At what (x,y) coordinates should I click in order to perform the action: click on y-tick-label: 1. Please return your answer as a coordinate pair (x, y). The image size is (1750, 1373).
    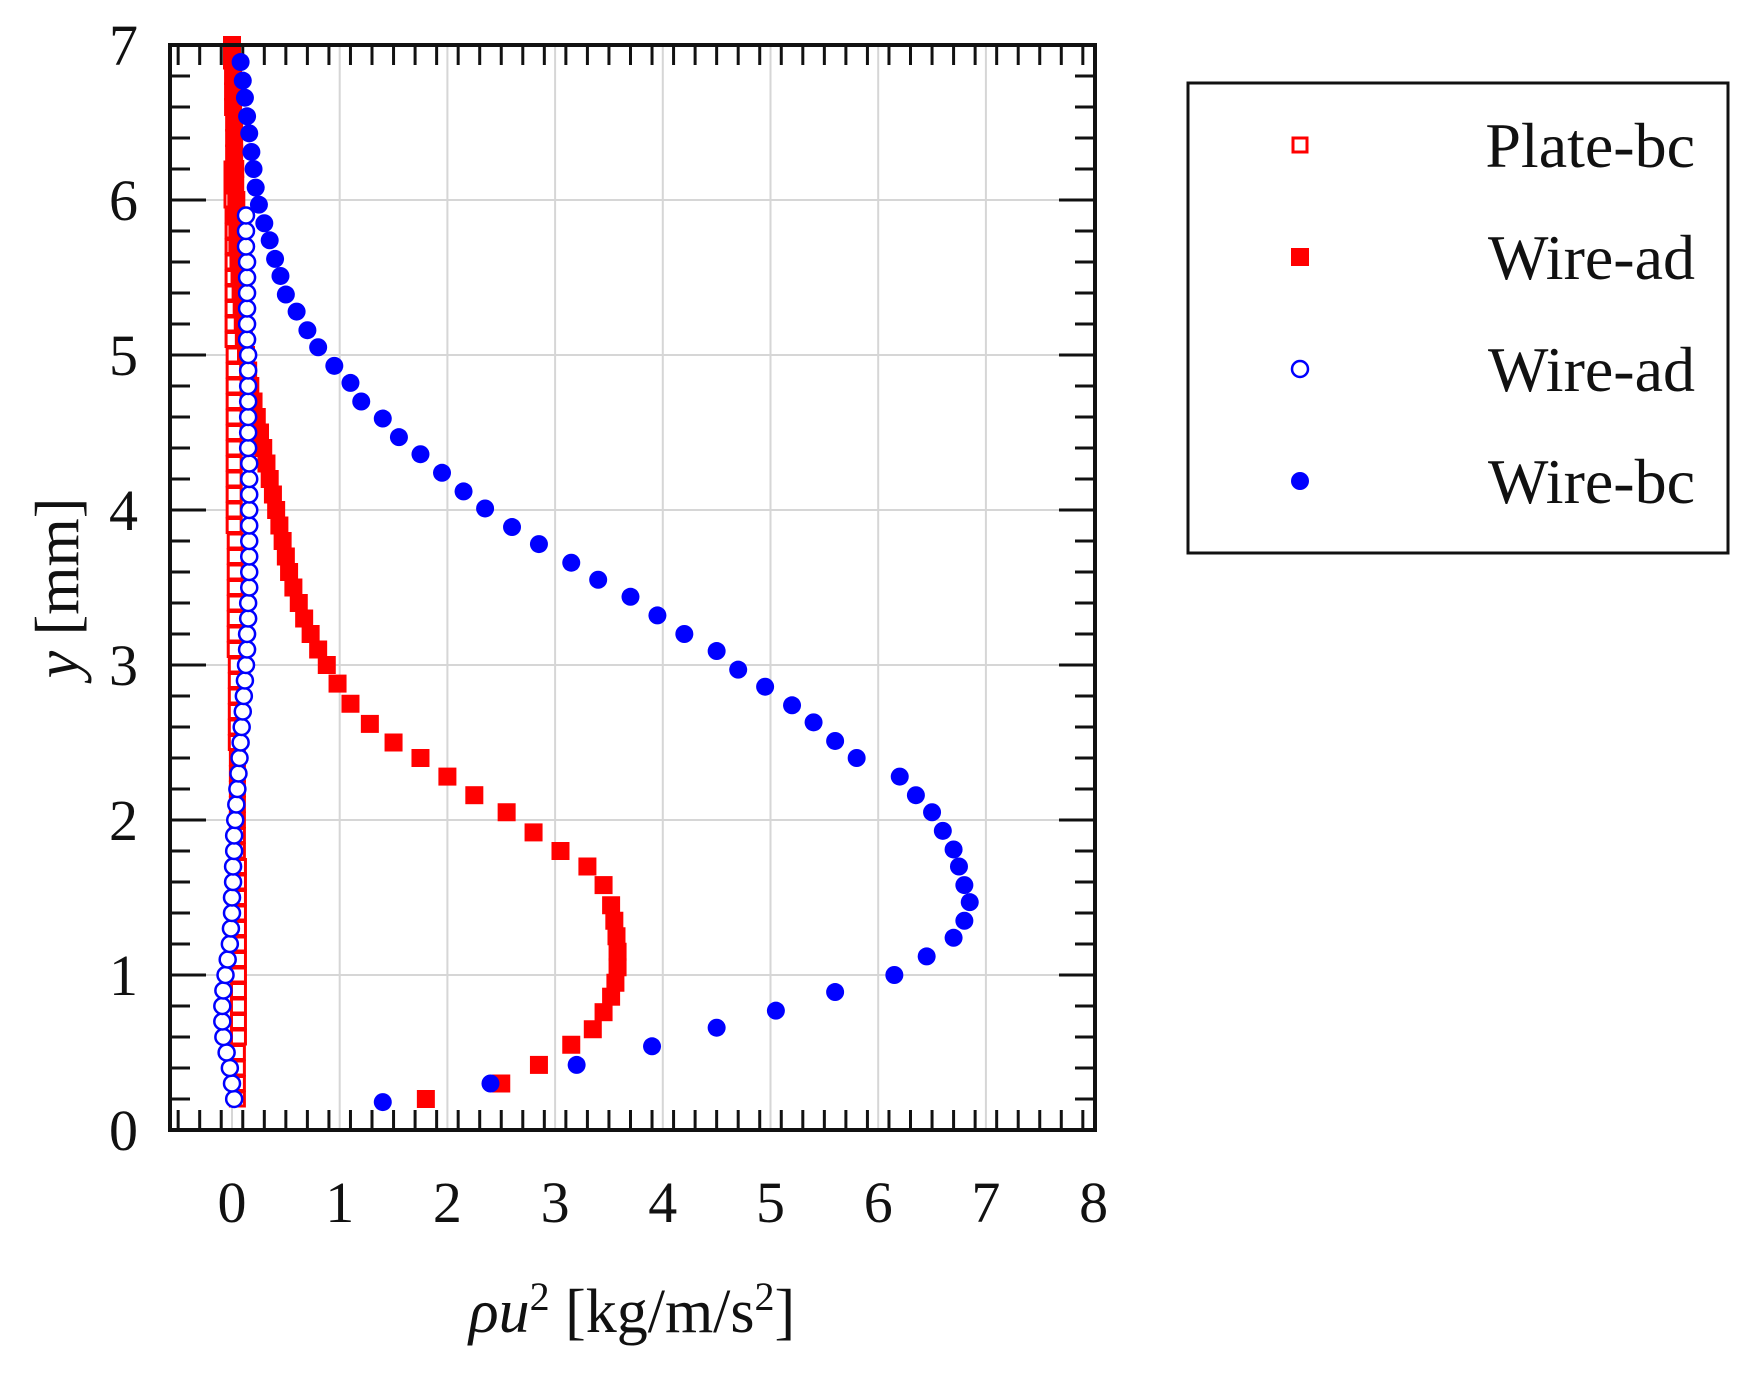
    Looking at the image, I should click on (123, 975).